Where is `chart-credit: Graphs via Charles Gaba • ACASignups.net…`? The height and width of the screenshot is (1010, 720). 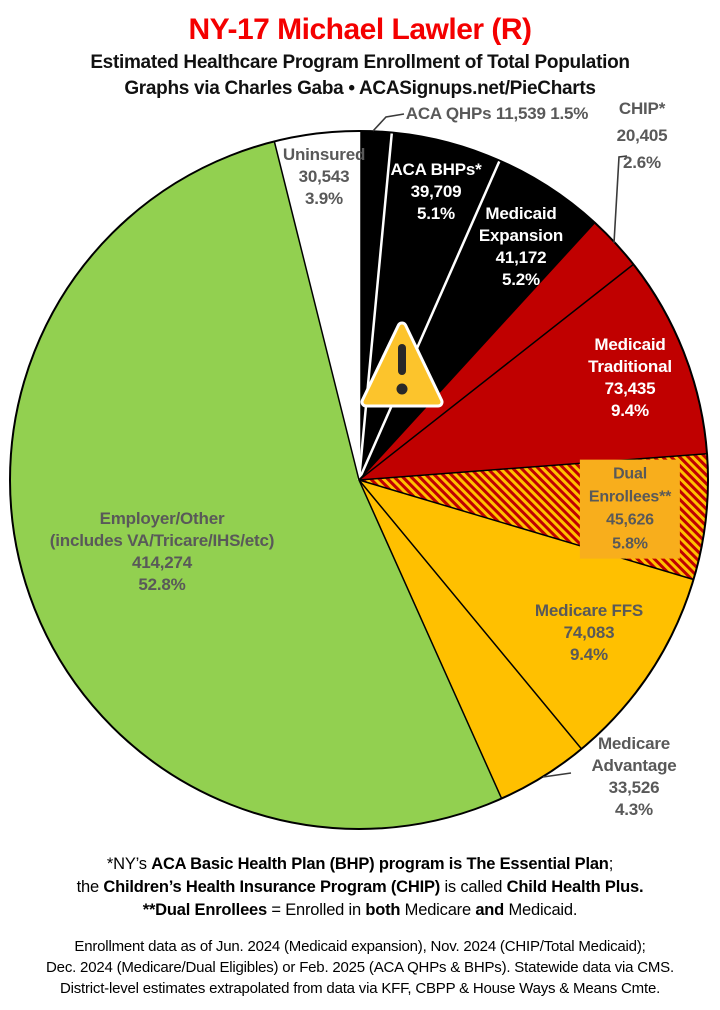 chart-credit: Graphs via Charles Gaba • ACASignups.net… is located at coordinates (360, 88).